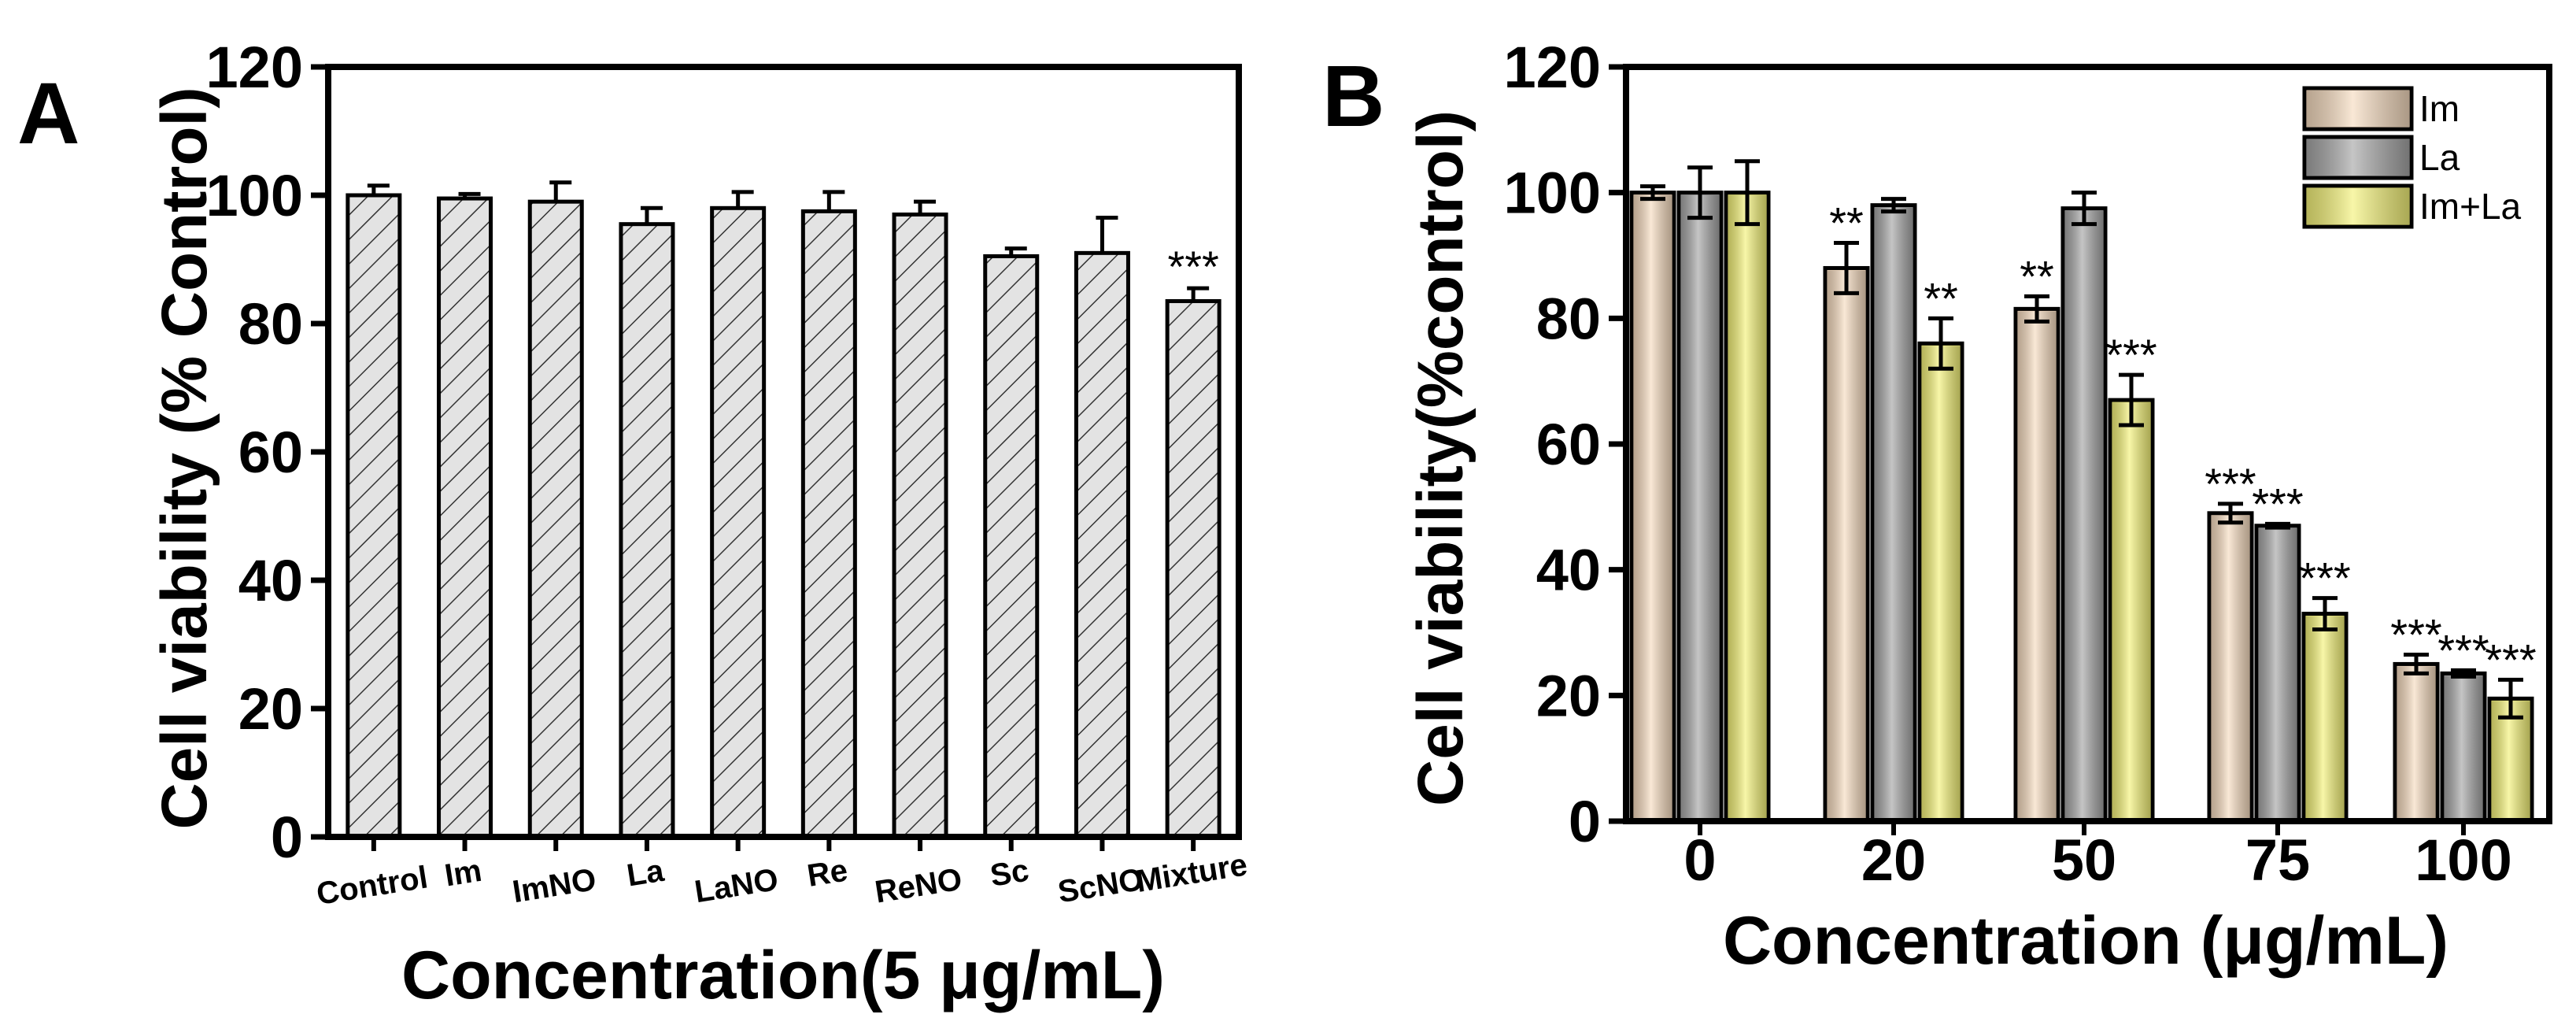  I want to click on panel-b-y-tick-label: 20, so click(1568, 696).